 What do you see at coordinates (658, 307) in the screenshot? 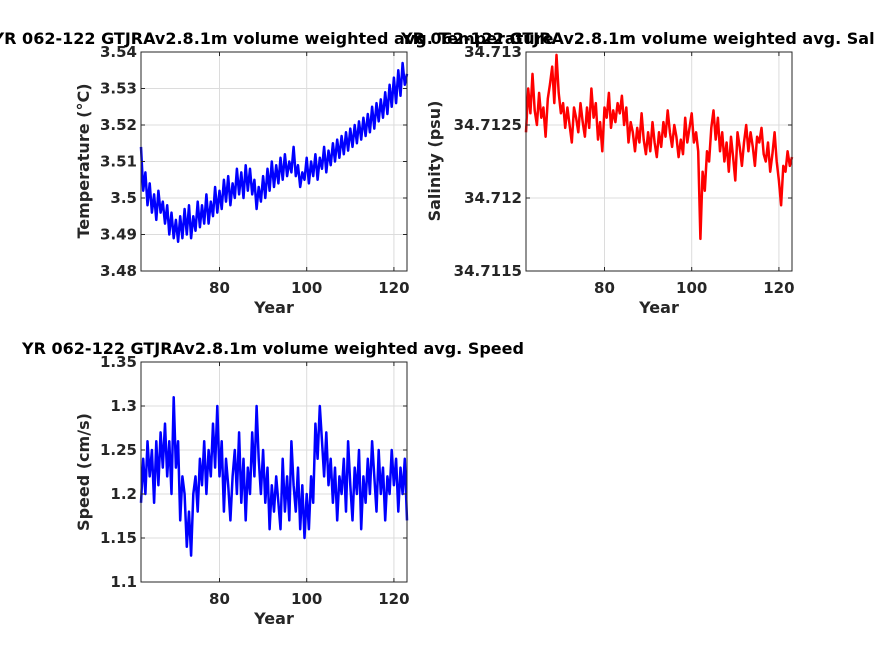
I see `salinity-xlabel: Year` at bounding box center [658, 307].